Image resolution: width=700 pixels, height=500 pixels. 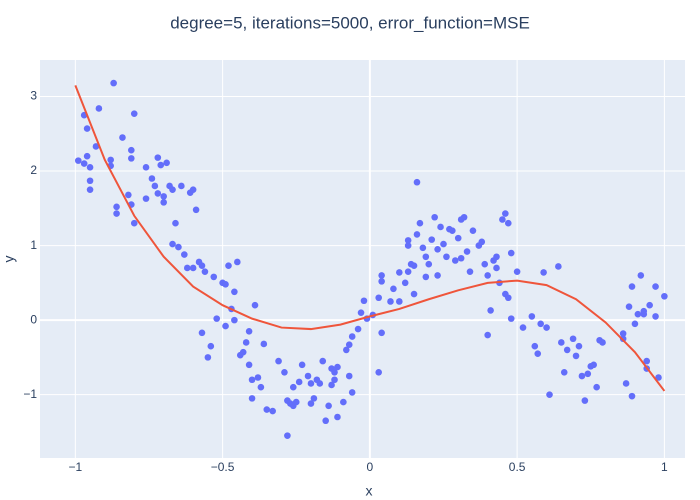 I want to click on x-tick-label: 1, so click(x=664, y=467).